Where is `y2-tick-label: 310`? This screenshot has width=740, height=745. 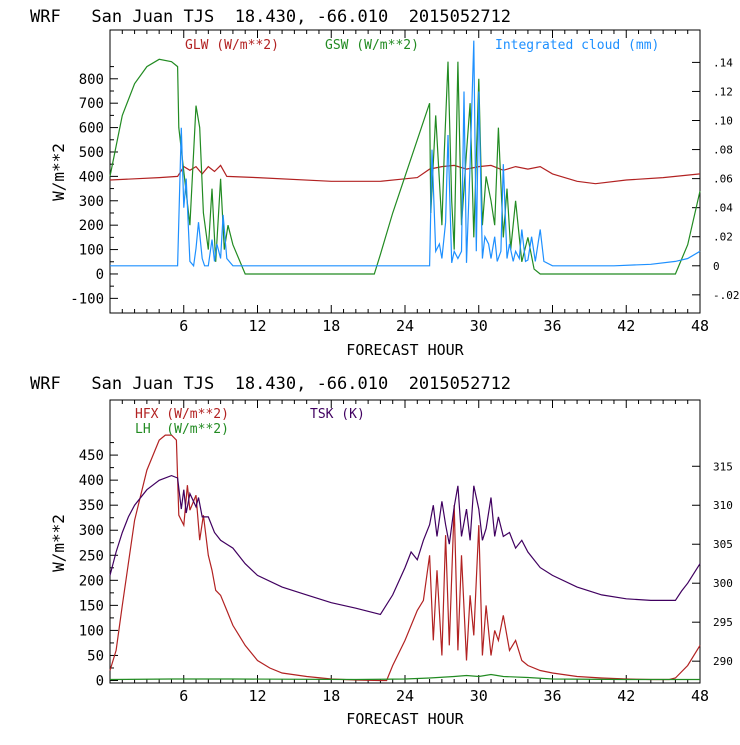
y2-tick-label: 310 is located at coordinates (723, 505).